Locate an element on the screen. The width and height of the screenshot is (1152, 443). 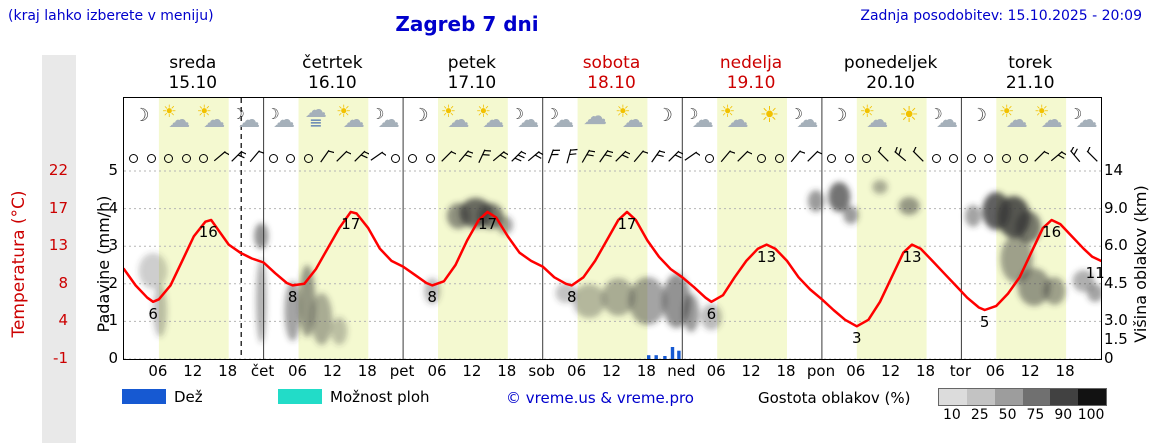
temp-extreme-label: 17 is located at coordinates (627, 223).